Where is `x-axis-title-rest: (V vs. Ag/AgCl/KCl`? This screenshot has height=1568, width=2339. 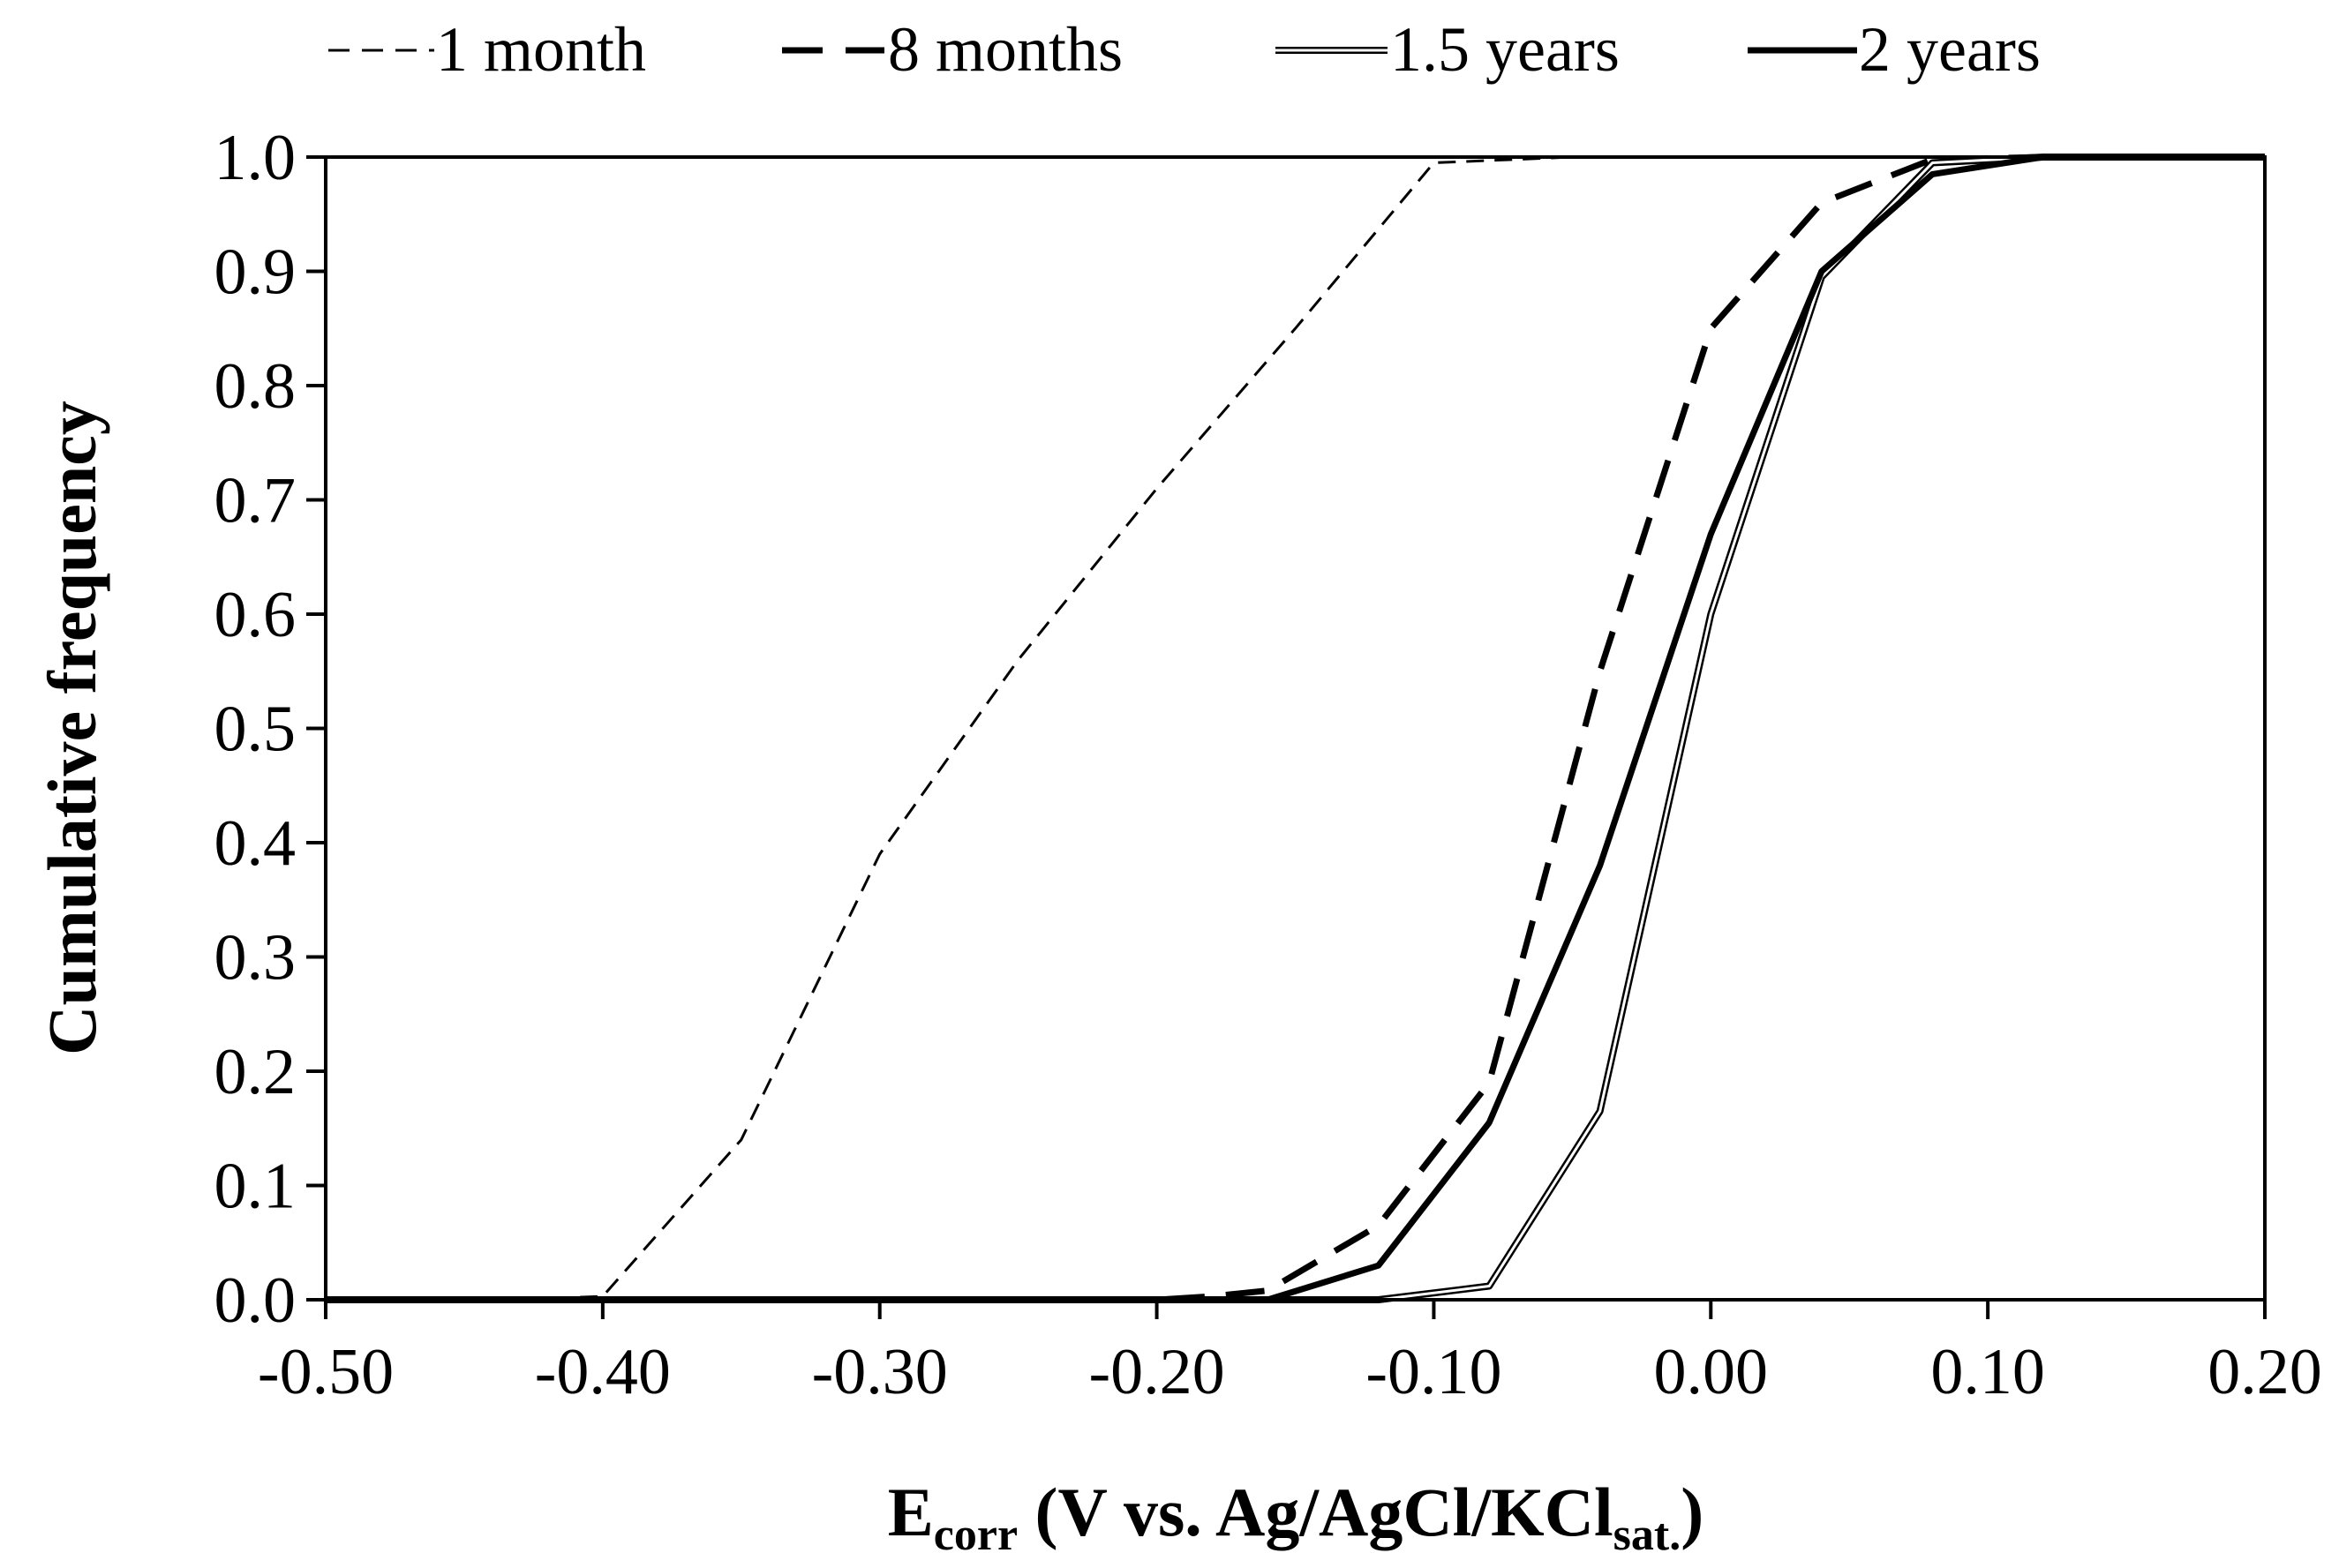
x-axis-title-rest: (V vs. Ag/AgCl/KCl is located at coordinates (1315, 1512).